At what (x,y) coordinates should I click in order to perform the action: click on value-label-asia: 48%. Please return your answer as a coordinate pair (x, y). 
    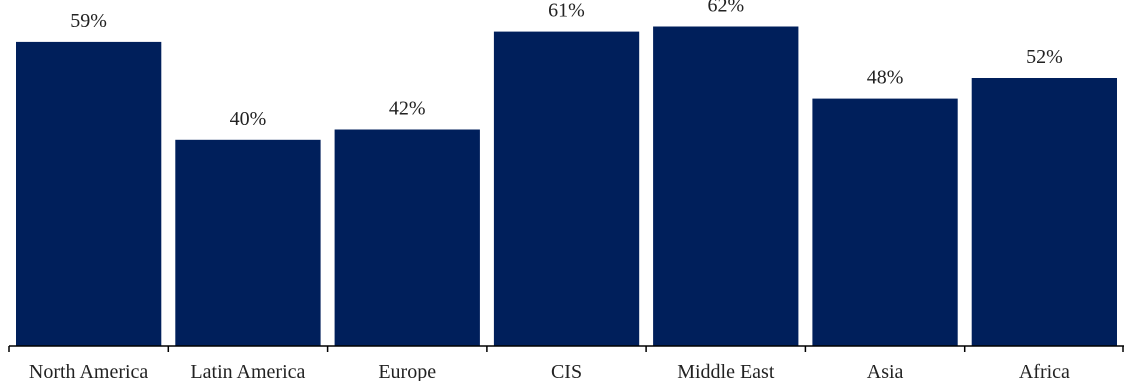
    Looking at the image, I should click on (885, 78).